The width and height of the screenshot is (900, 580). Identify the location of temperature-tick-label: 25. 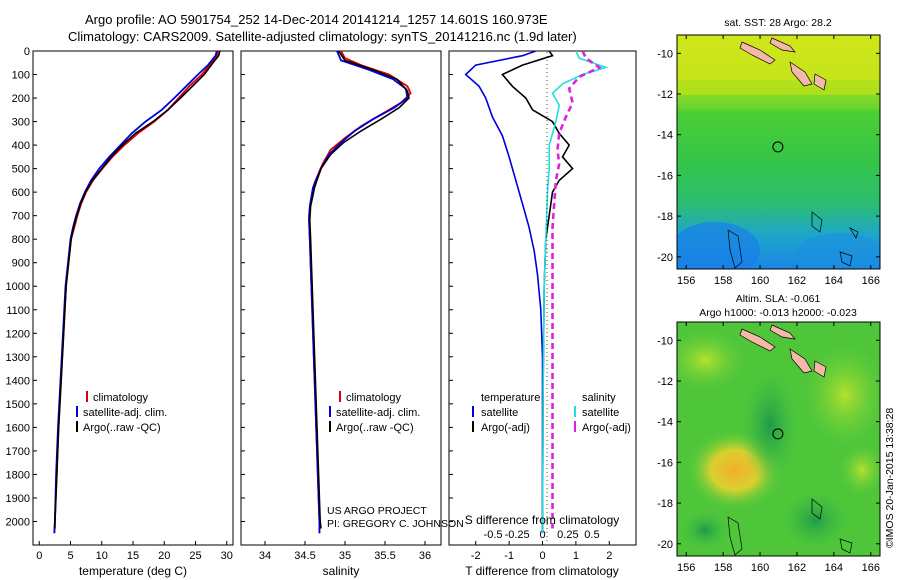
(195, 556).